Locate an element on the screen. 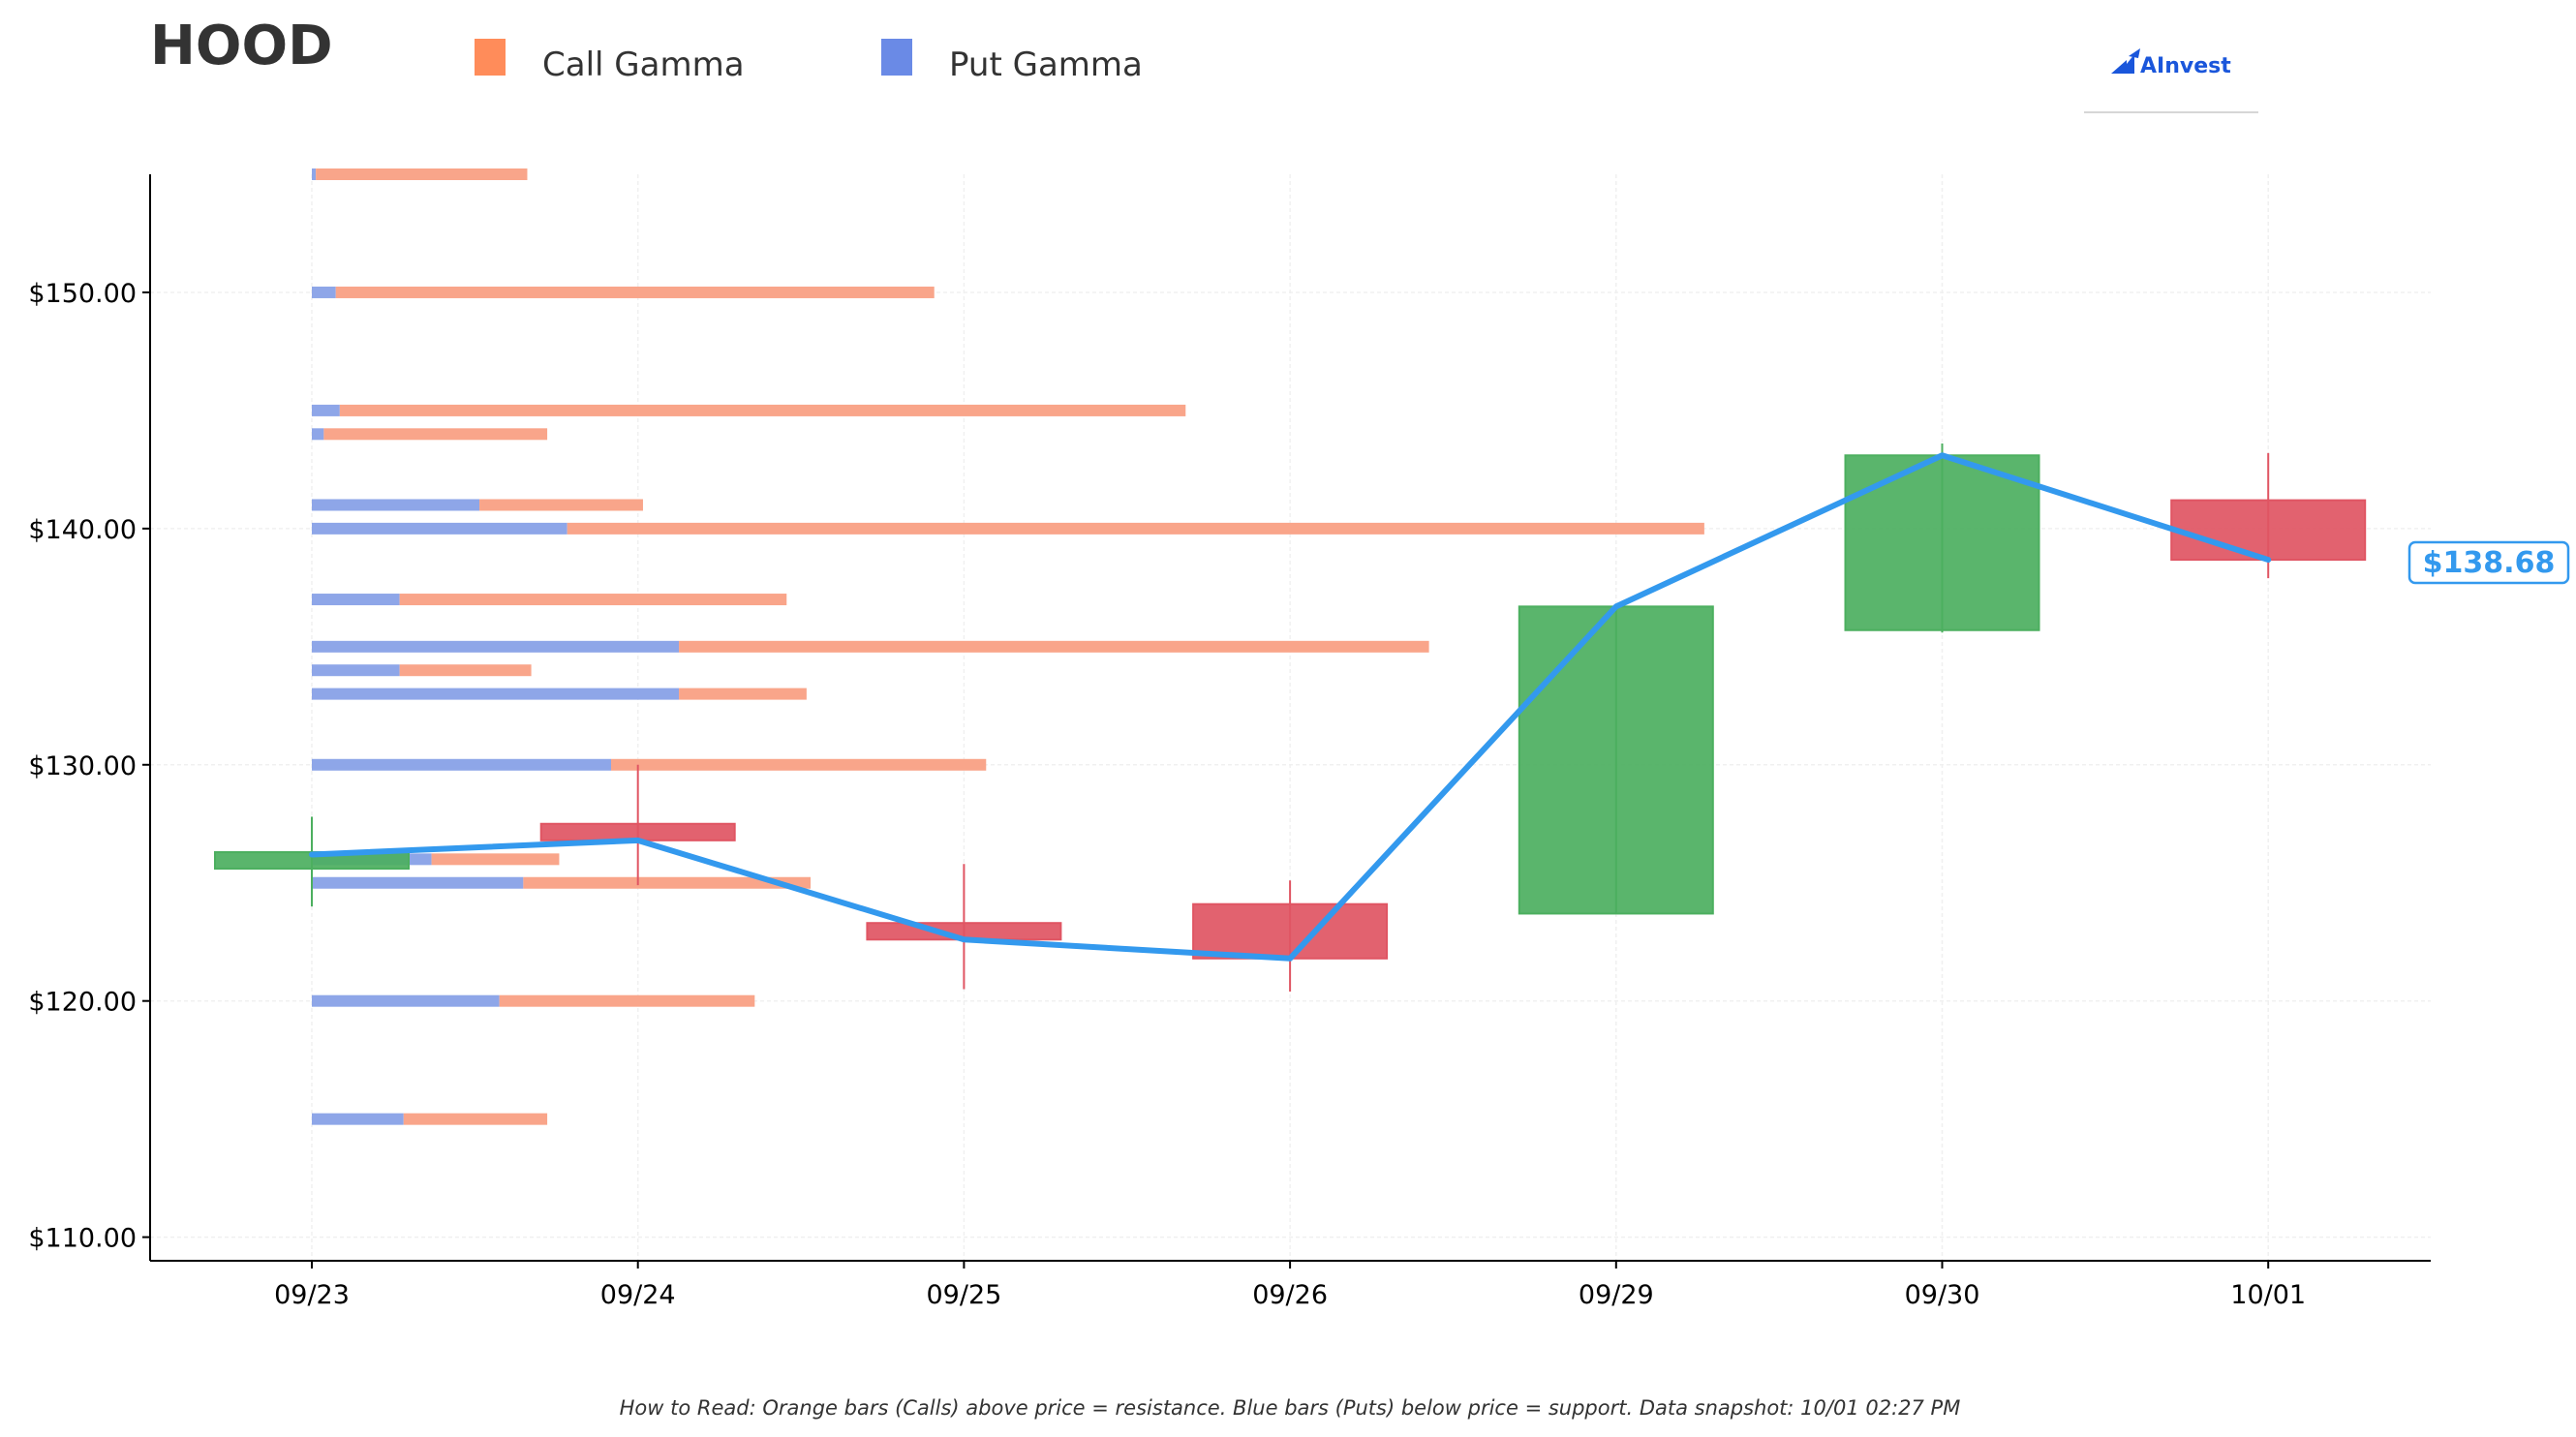 The width and height of the screenshot is (2576, 1437). brand-logo: AInvest is located at coordinates (2171, 81).